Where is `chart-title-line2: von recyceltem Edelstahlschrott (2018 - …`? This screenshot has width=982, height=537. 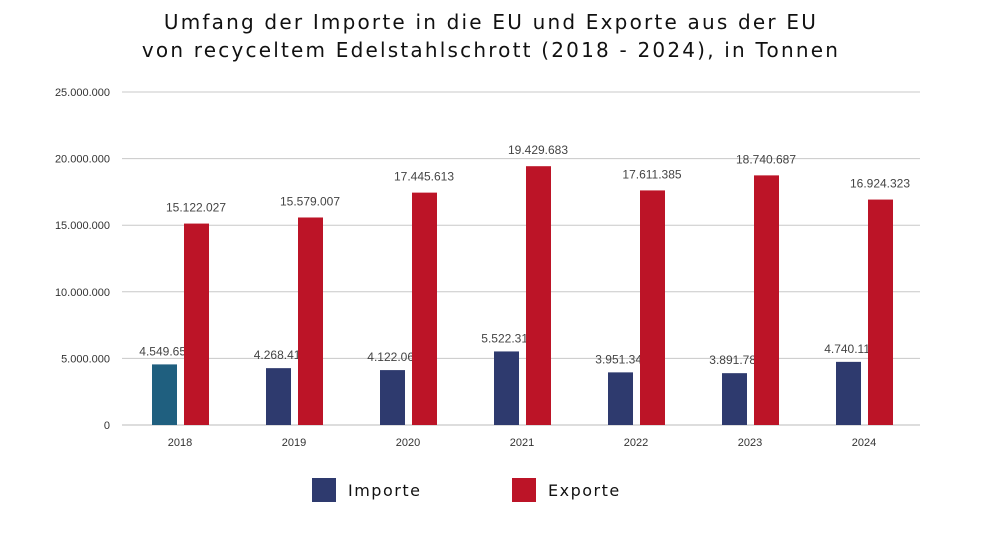
chart-title-line2: von recyceltem Edelstahlschrott (2018 - … is located at coordinates (491, 50).